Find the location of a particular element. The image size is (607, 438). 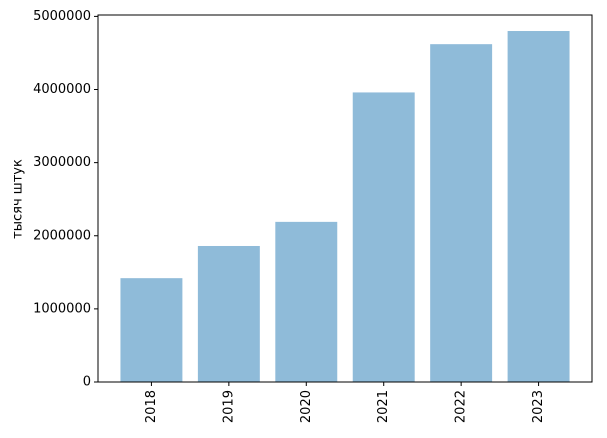

y-tick-label: 1000000 is located at coordinates (62, 308).